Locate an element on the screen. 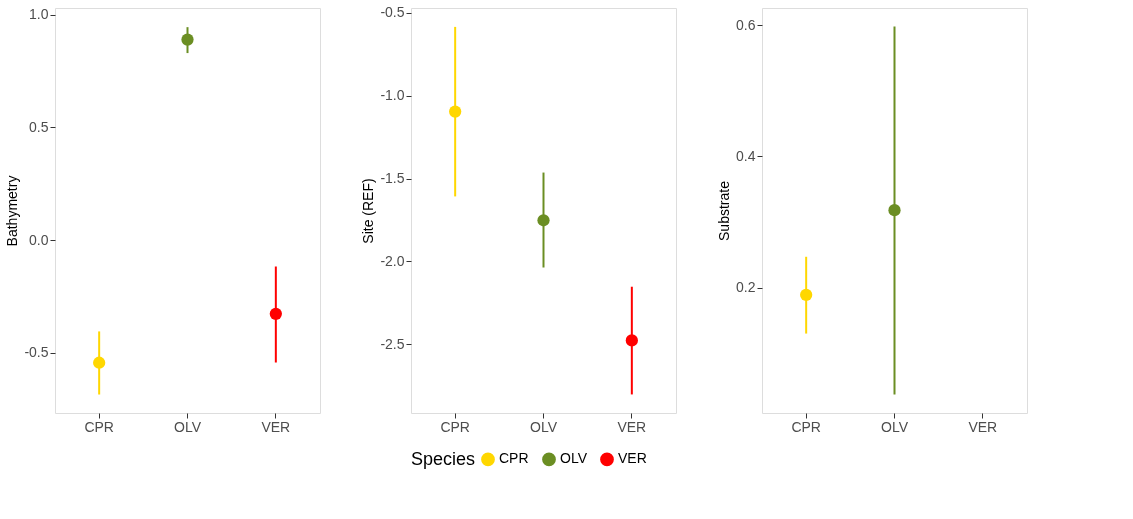 The height and width of the screenshot is (519, 1133). y-tick-label: -2.0 is located at coordinates (392, 260).